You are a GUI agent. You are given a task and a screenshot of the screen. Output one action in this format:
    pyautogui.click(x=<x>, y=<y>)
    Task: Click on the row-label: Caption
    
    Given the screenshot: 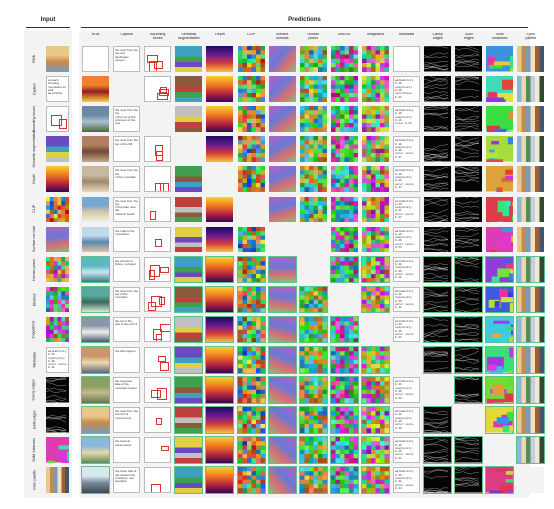 What is the action you would take?
    pyautogui.click(x=34, y=89)
    